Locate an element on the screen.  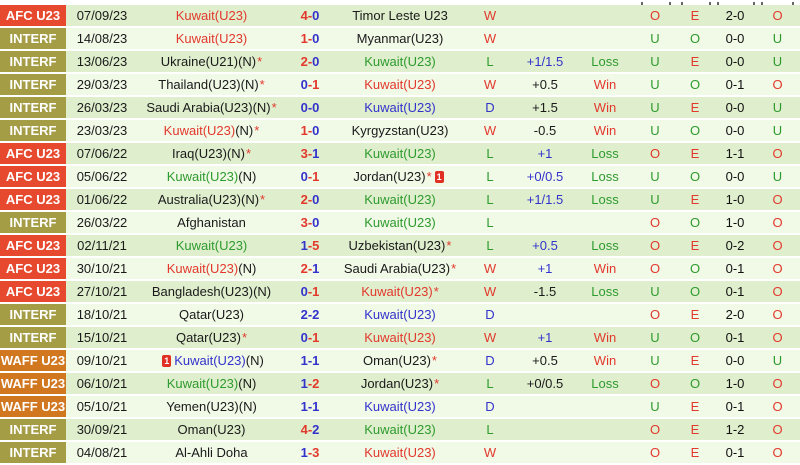
match-score: 2-2 is located at coordinates (310, 314).